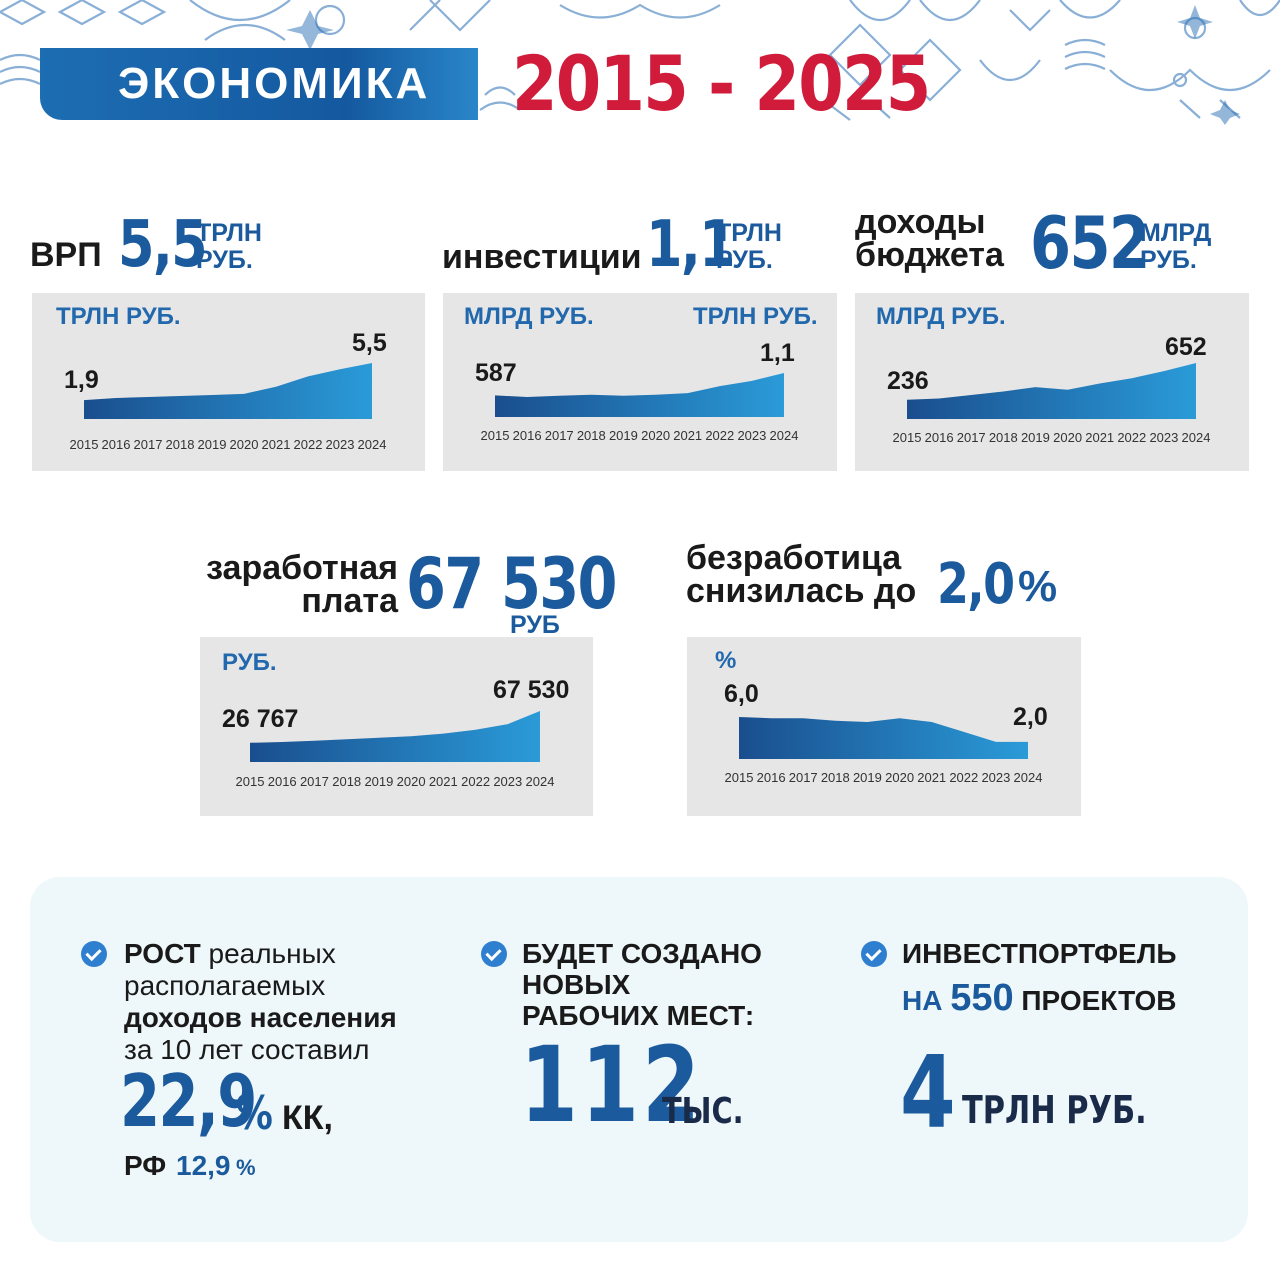 The height and width of the screenshot is (1280, 1280). Describe the element at coordinates (721, 83) in the screenshot. I see `period-title: 2015 - 2025` at that location.